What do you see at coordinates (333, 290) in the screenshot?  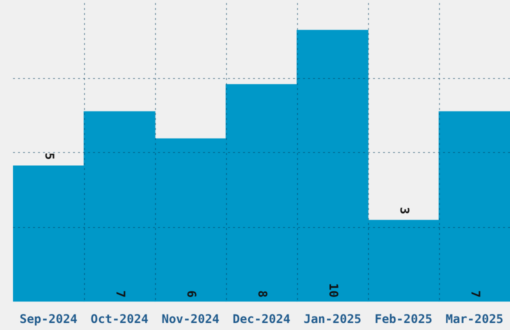 I see `data-label: 10` at bounding box center [333, 290].